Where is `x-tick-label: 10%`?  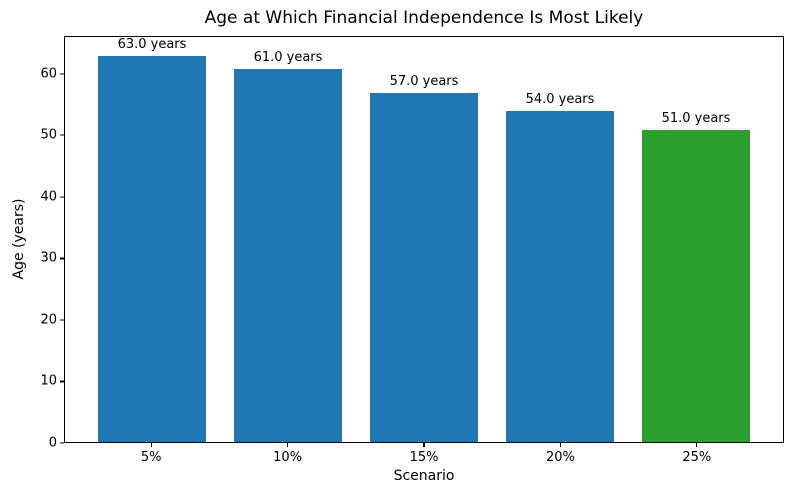
x-tick-label: 10% is located at coordinates (288, 457).